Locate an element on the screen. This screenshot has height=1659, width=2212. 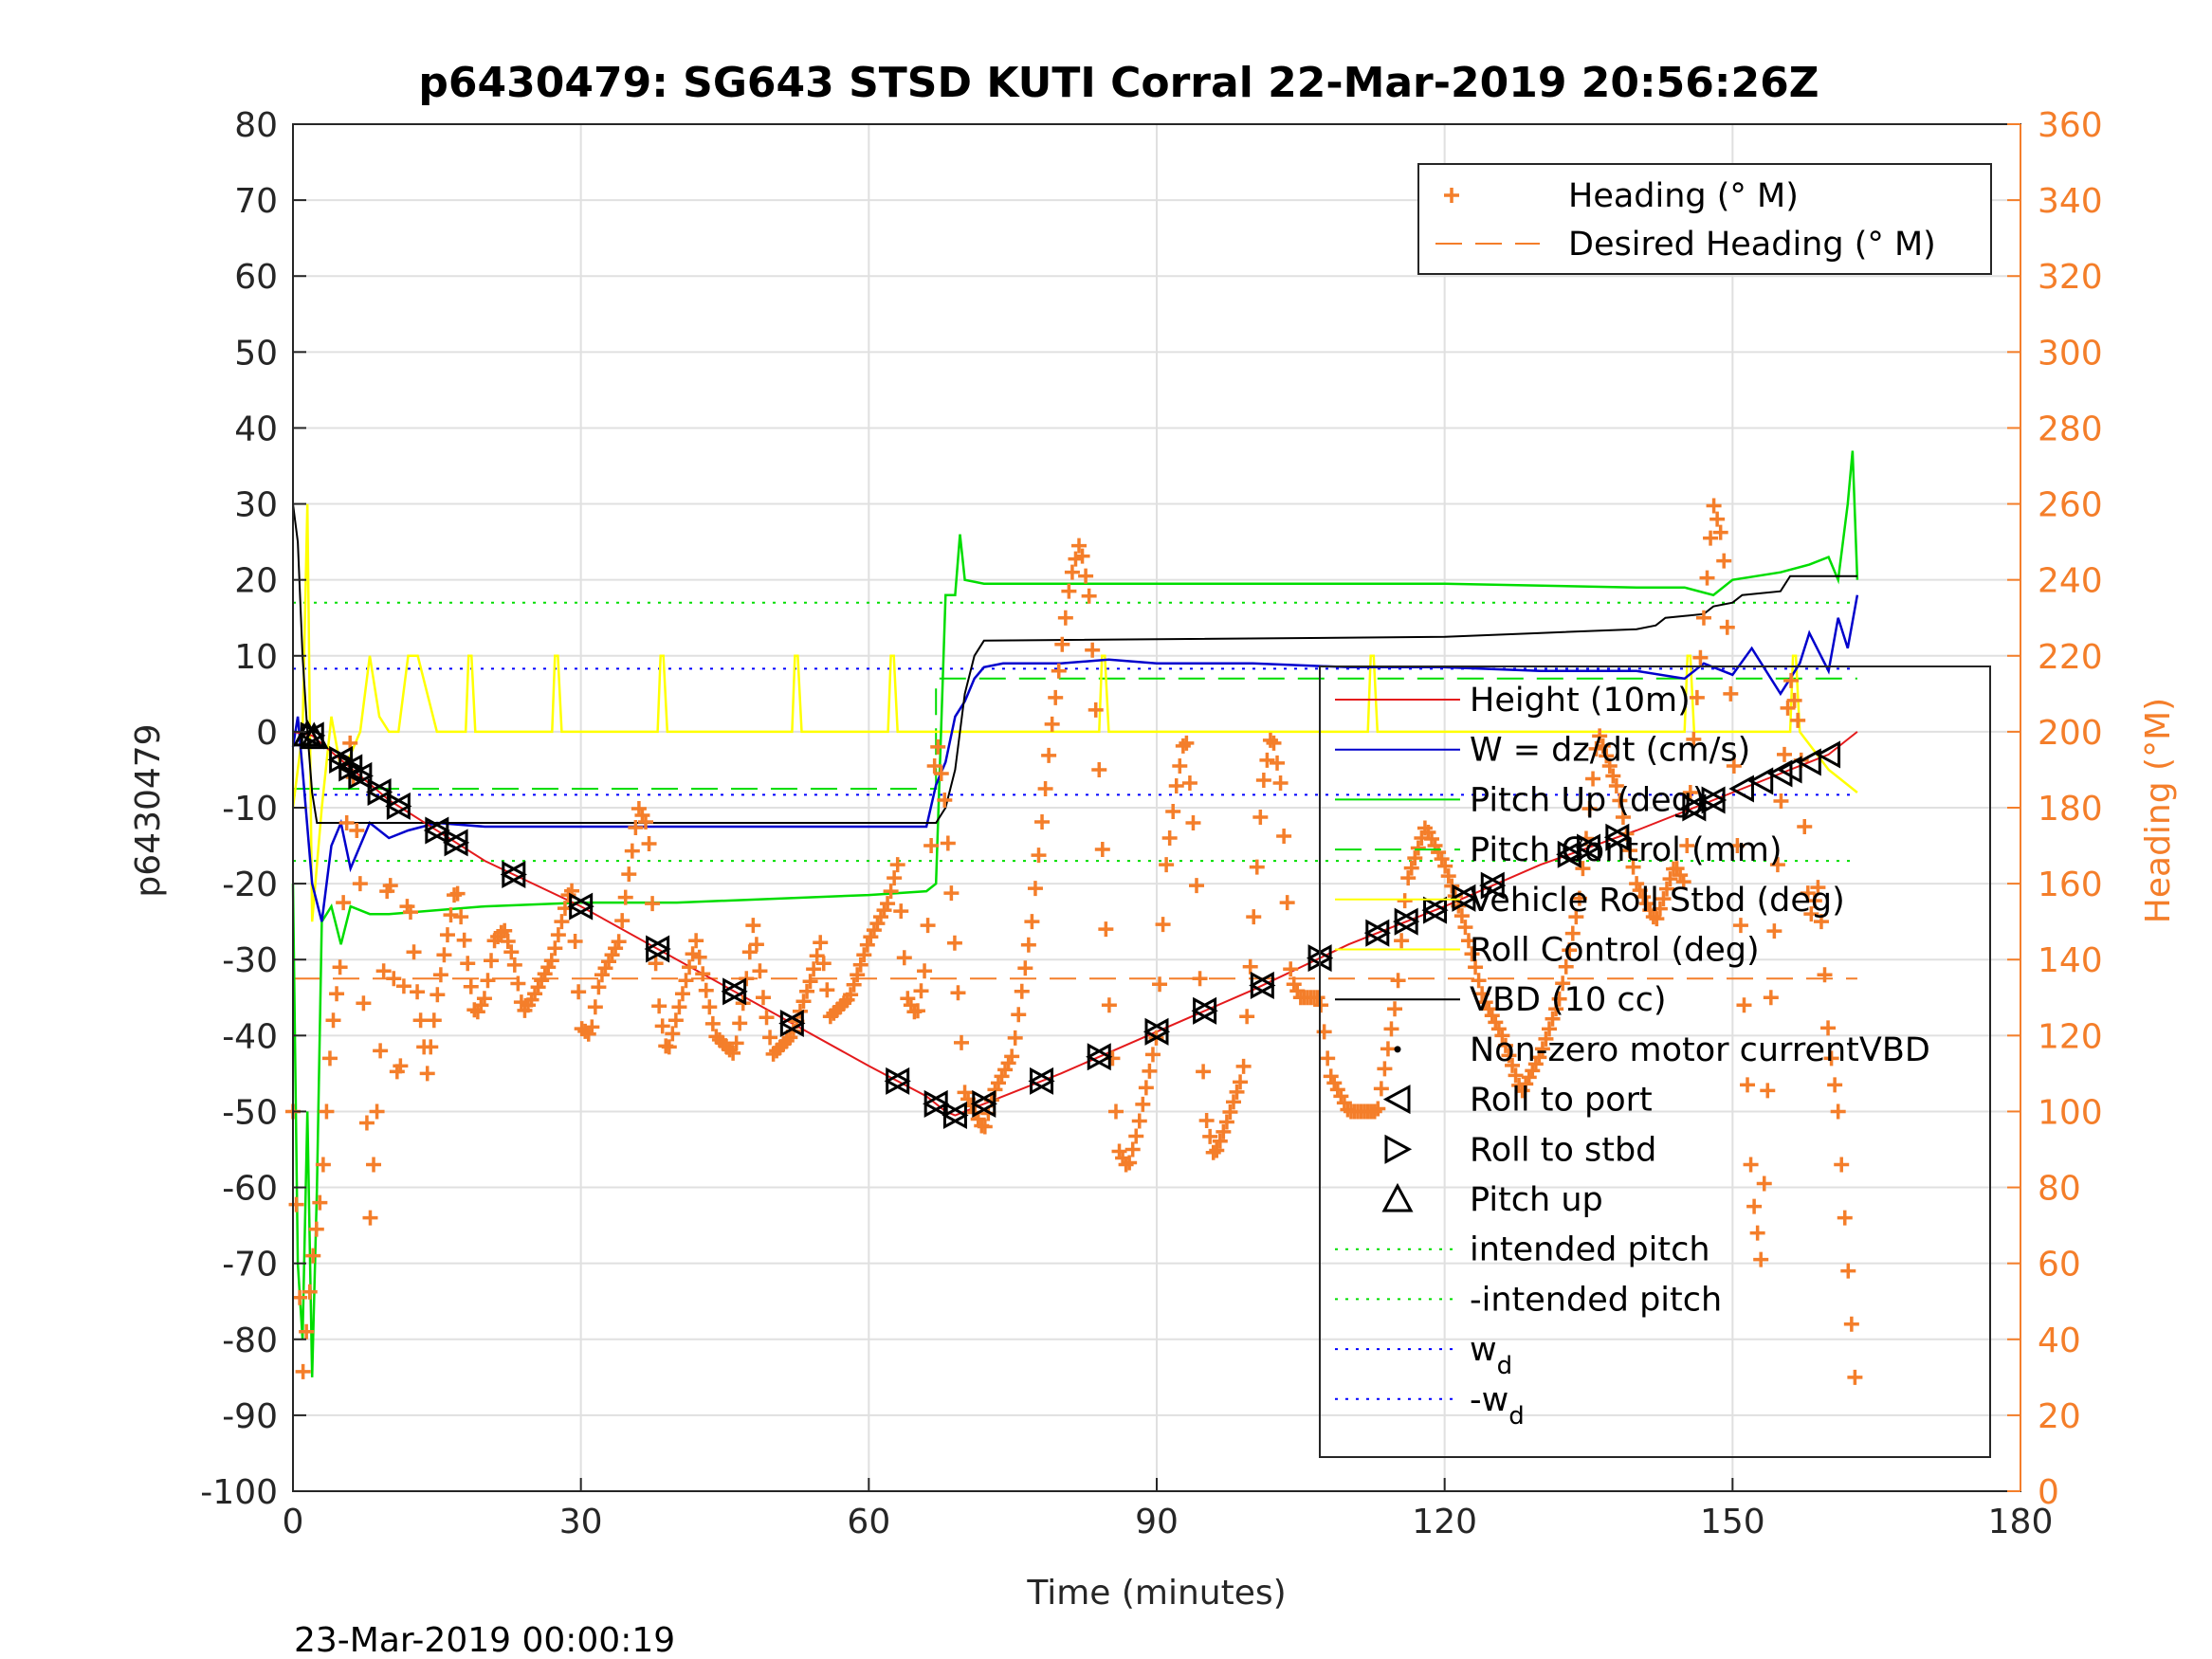
footer-datestamp: 23-Mar-2019 00:00:19 is located at coordinates (484, 1640).